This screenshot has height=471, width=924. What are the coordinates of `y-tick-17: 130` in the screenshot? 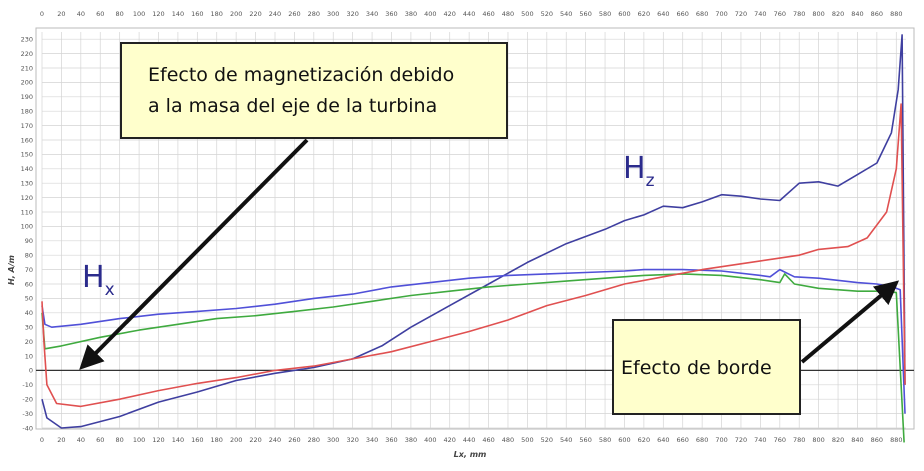 It's located at (27, 184).